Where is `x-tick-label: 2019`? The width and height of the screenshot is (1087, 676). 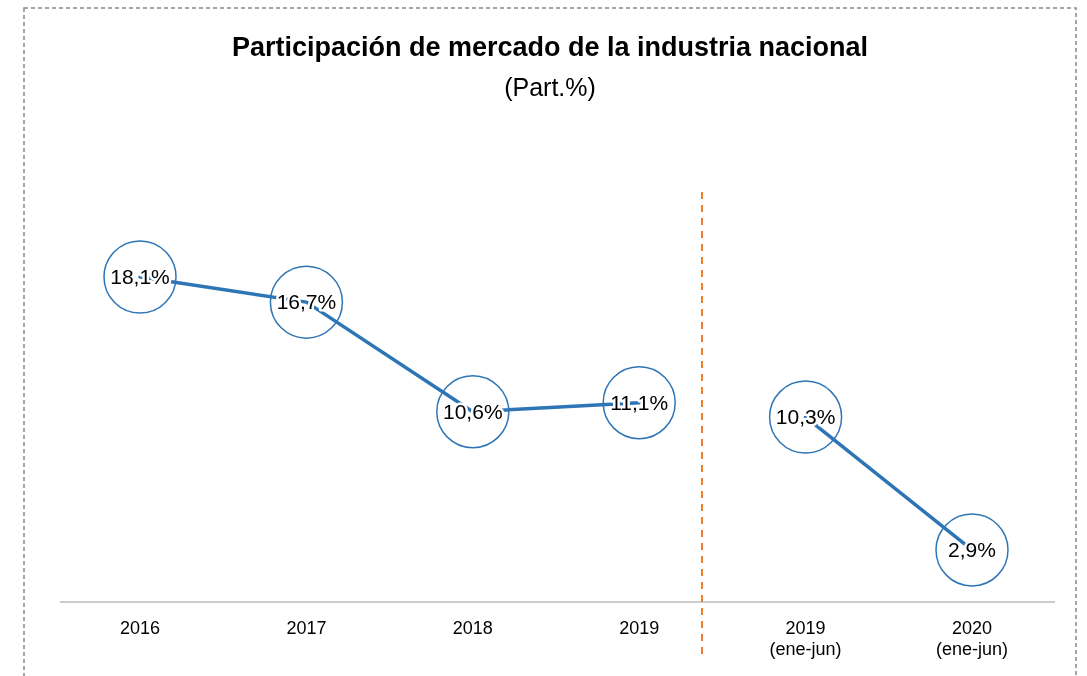
x-tick-label: 2019 is located at coordinates (639, 628).